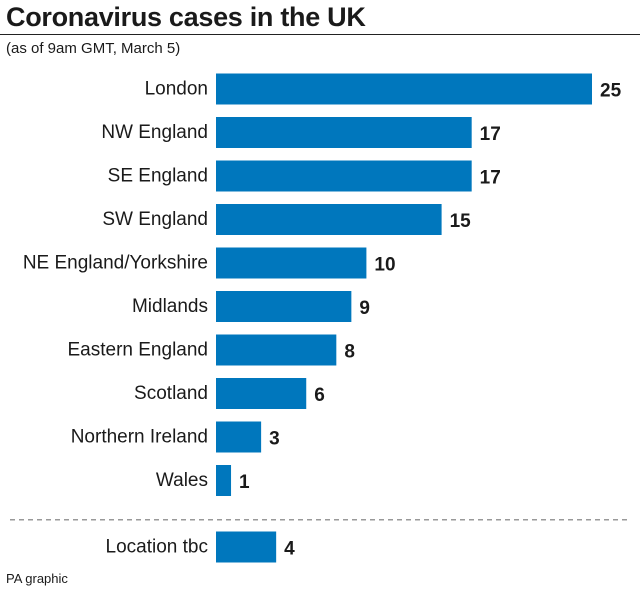  Describe the element at coordinates (224, 480) in the screenshot. I see `bar-wales` at that location.